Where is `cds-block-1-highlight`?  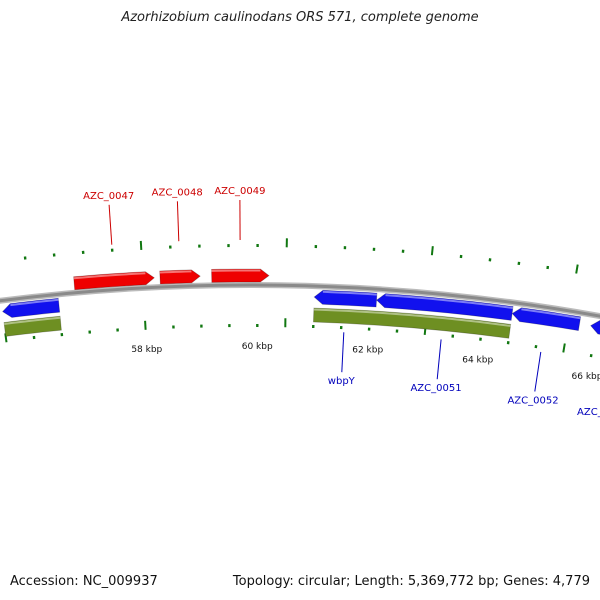
cds-block-1-highlight is located at coordinates (412, 317).